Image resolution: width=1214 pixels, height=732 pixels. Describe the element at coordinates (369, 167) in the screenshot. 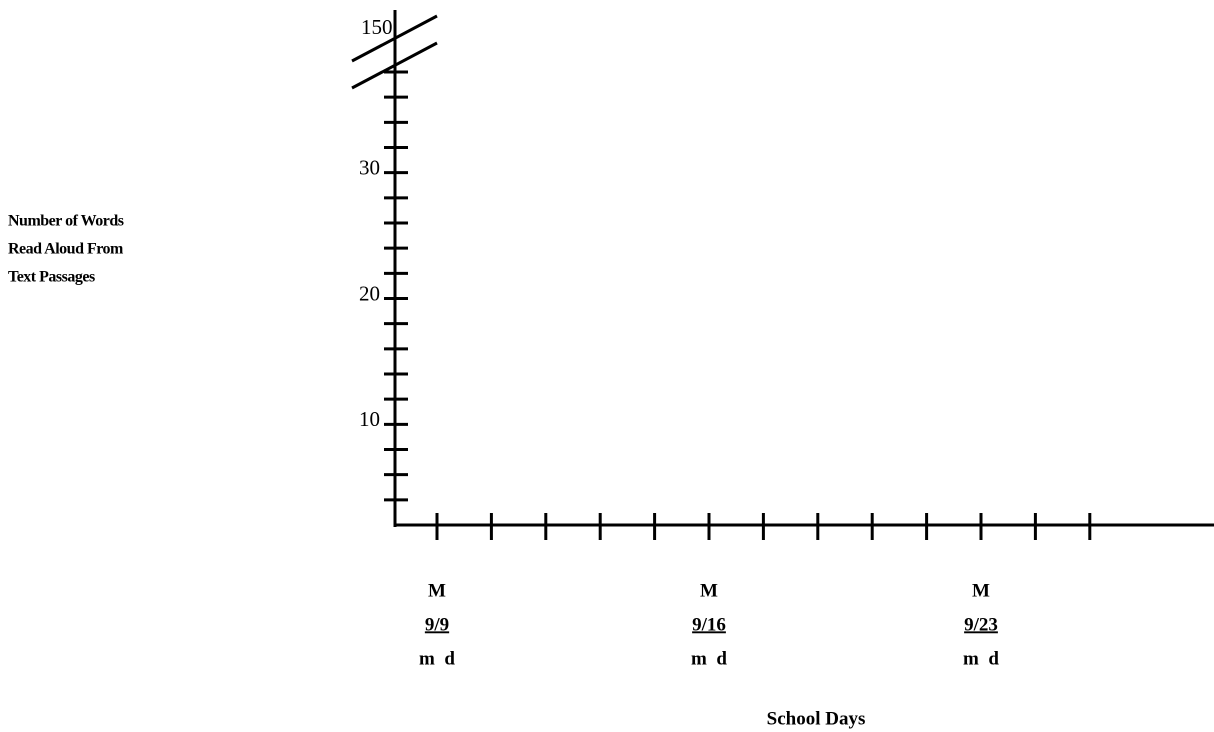

I see `y-tick-label: 30` at that location.